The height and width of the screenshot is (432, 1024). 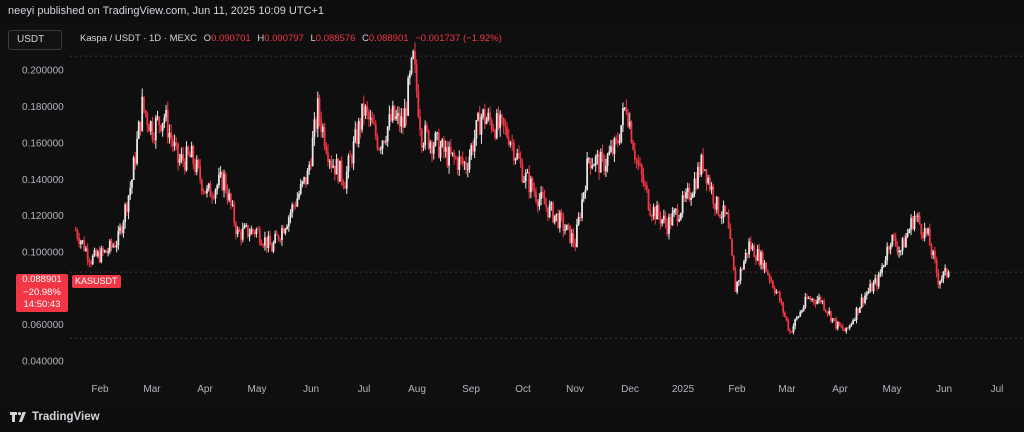 I want to click on footer: TradingView, so click(x=512, y=419).